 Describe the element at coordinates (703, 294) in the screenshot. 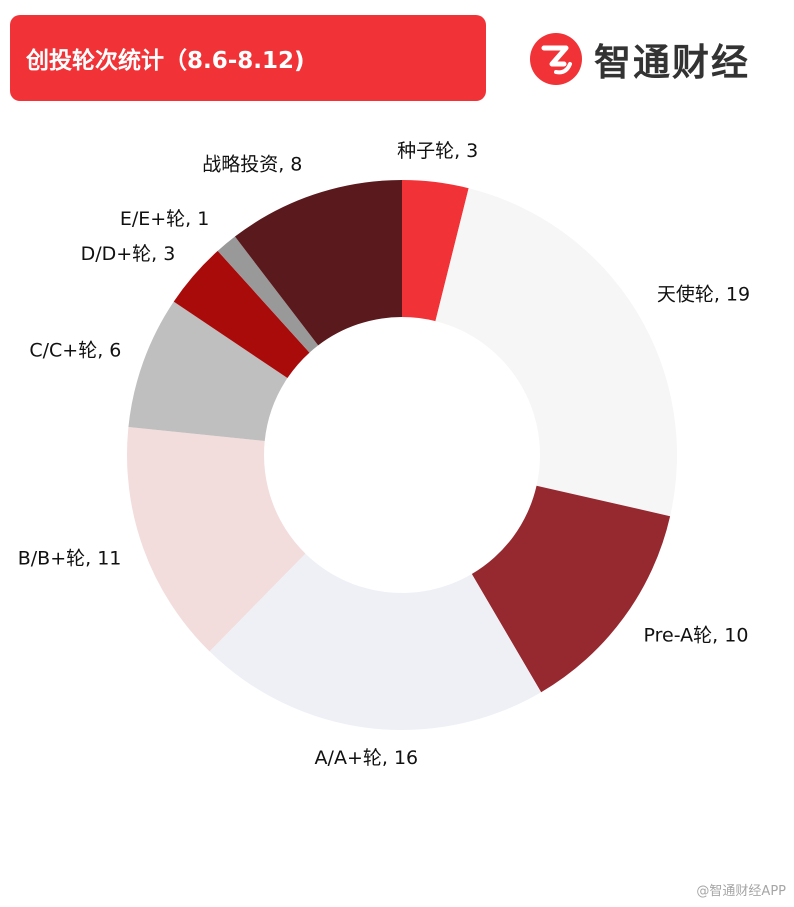

I see `slice-label: 天使轮, 19` at that location.